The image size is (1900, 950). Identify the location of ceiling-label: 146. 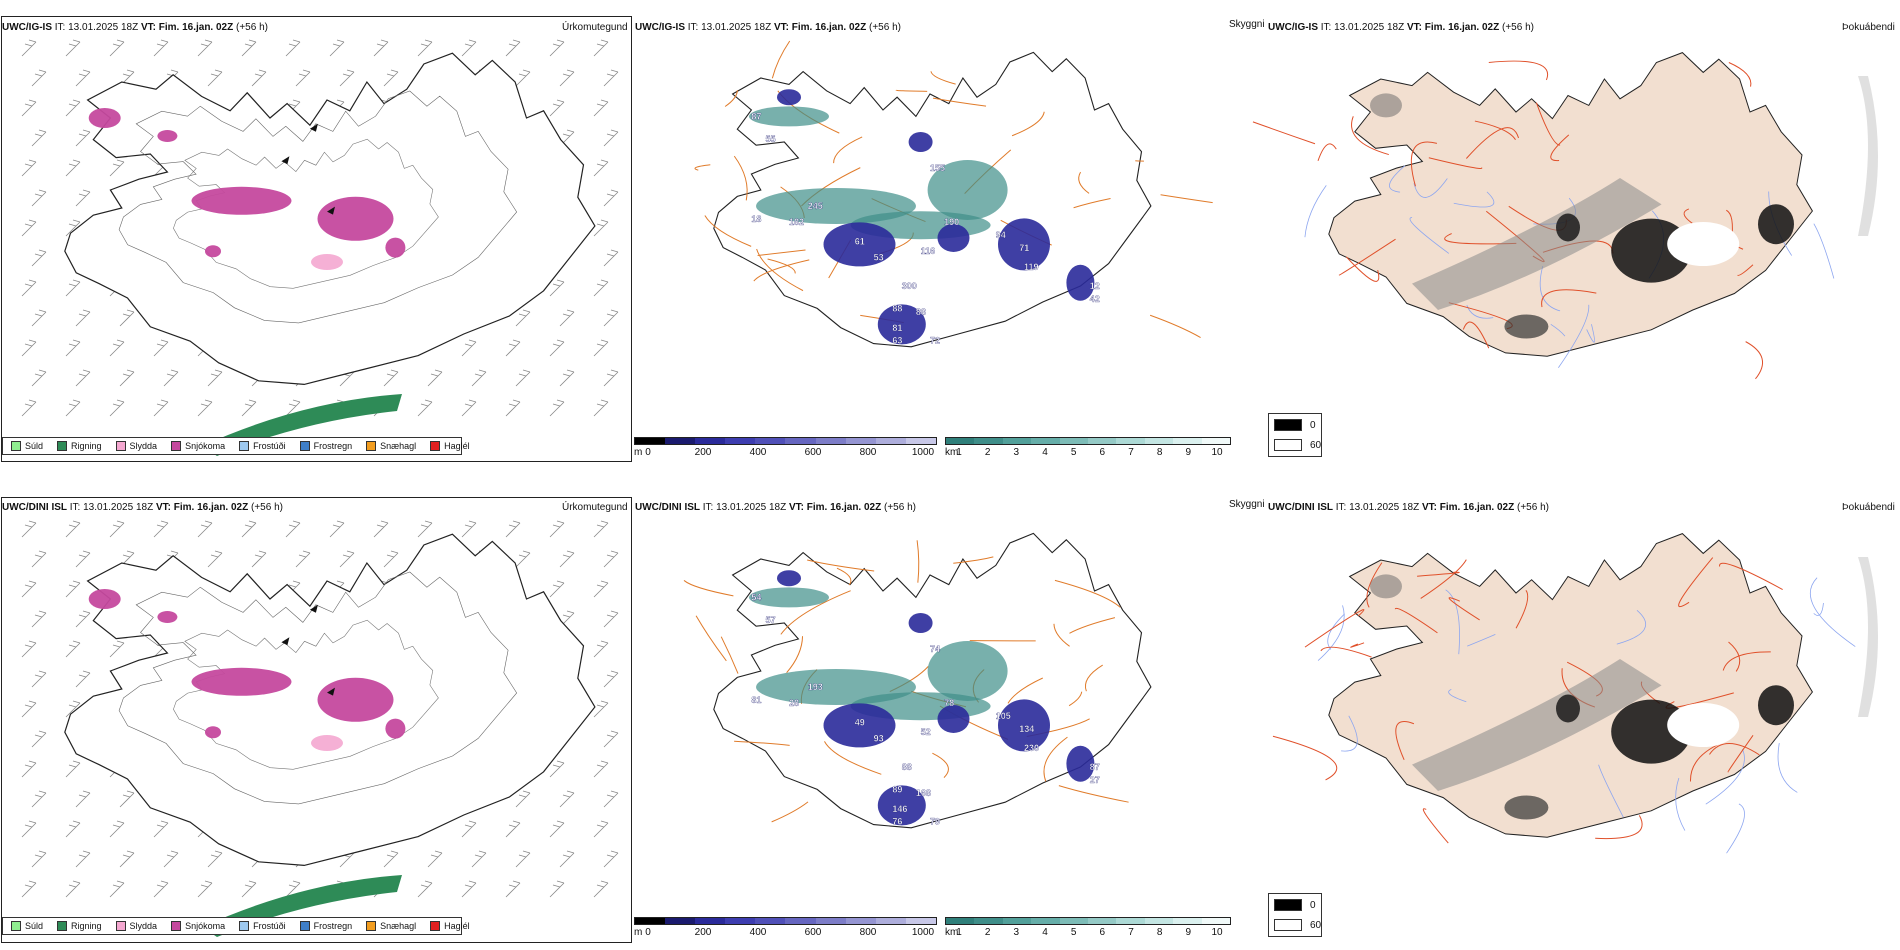
(899, 809).